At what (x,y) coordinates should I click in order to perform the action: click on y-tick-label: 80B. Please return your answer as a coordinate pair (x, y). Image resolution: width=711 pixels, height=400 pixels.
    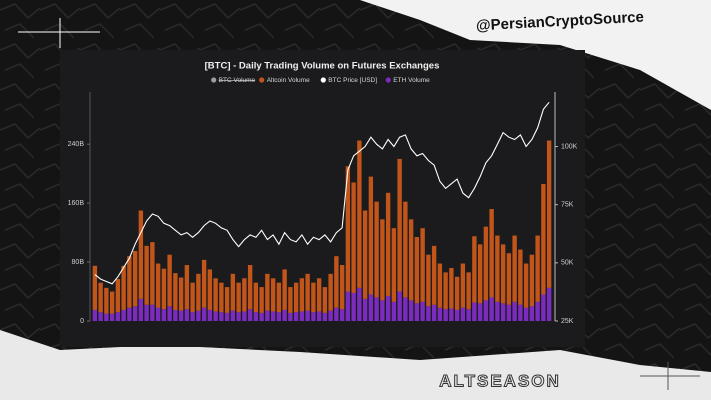
    Looking at the image, I should click on (78, 262).